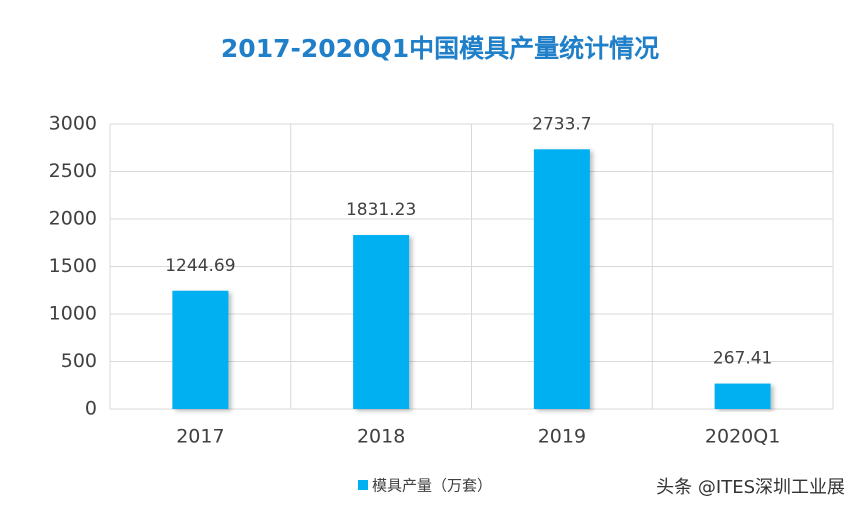 Image resolution: width=859 pixels, height=514 pixels. Describe the element at coordinates (91, 409) in the screenshot. I see `y-tick-label: 0` at that location.